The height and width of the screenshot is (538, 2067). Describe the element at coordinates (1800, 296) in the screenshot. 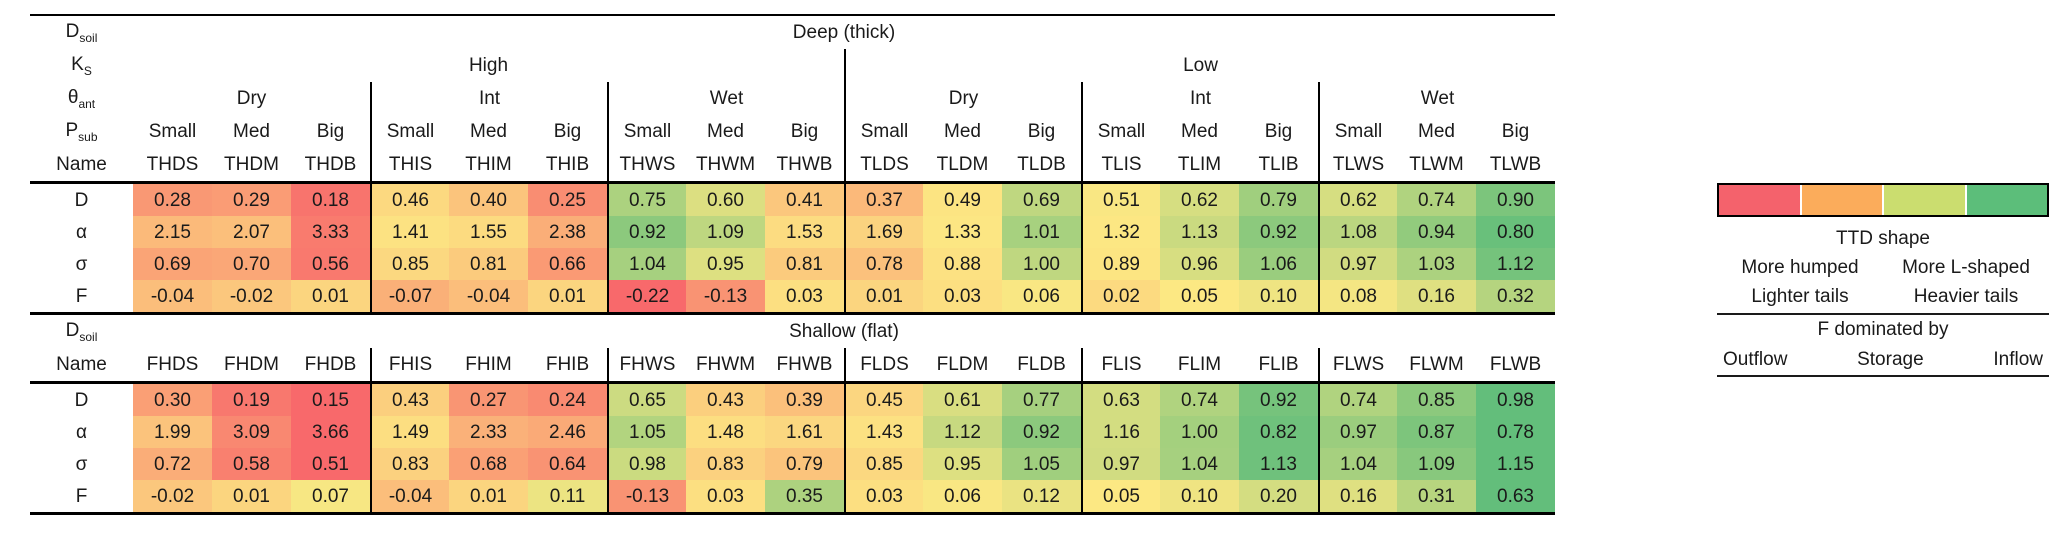

I see `legend-tails-left: Lighter tails` at that location.